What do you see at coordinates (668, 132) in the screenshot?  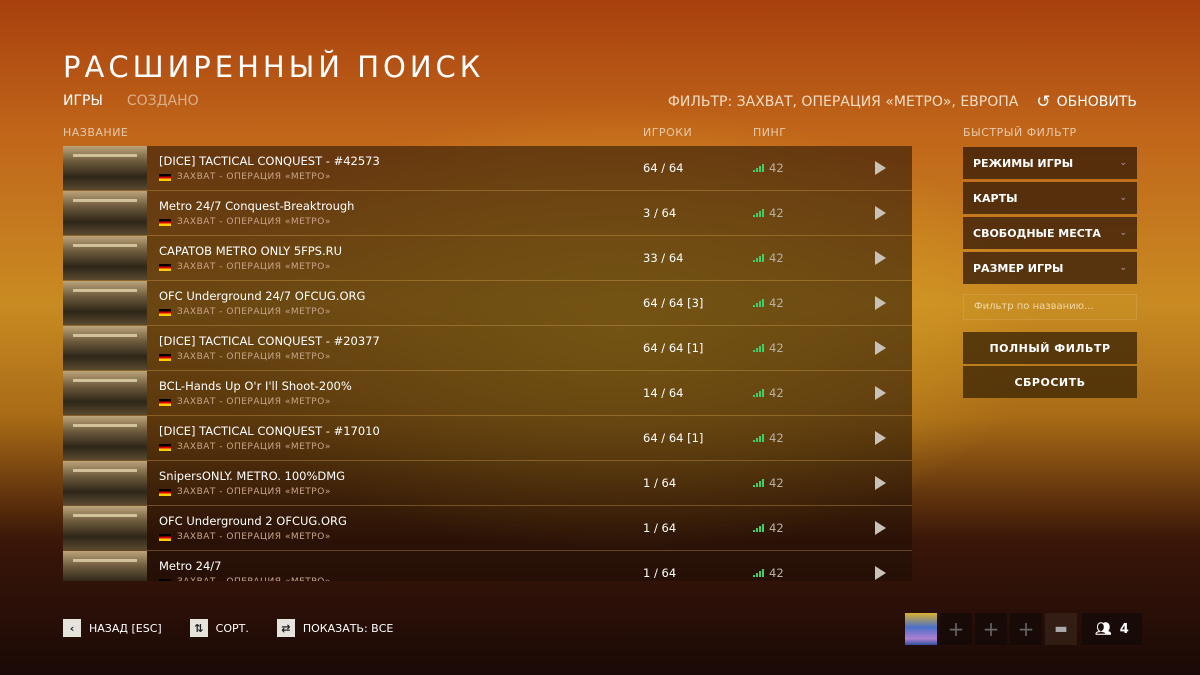 I see `column-header-players: ИГРОКИ` at bounding box center [668, 132].